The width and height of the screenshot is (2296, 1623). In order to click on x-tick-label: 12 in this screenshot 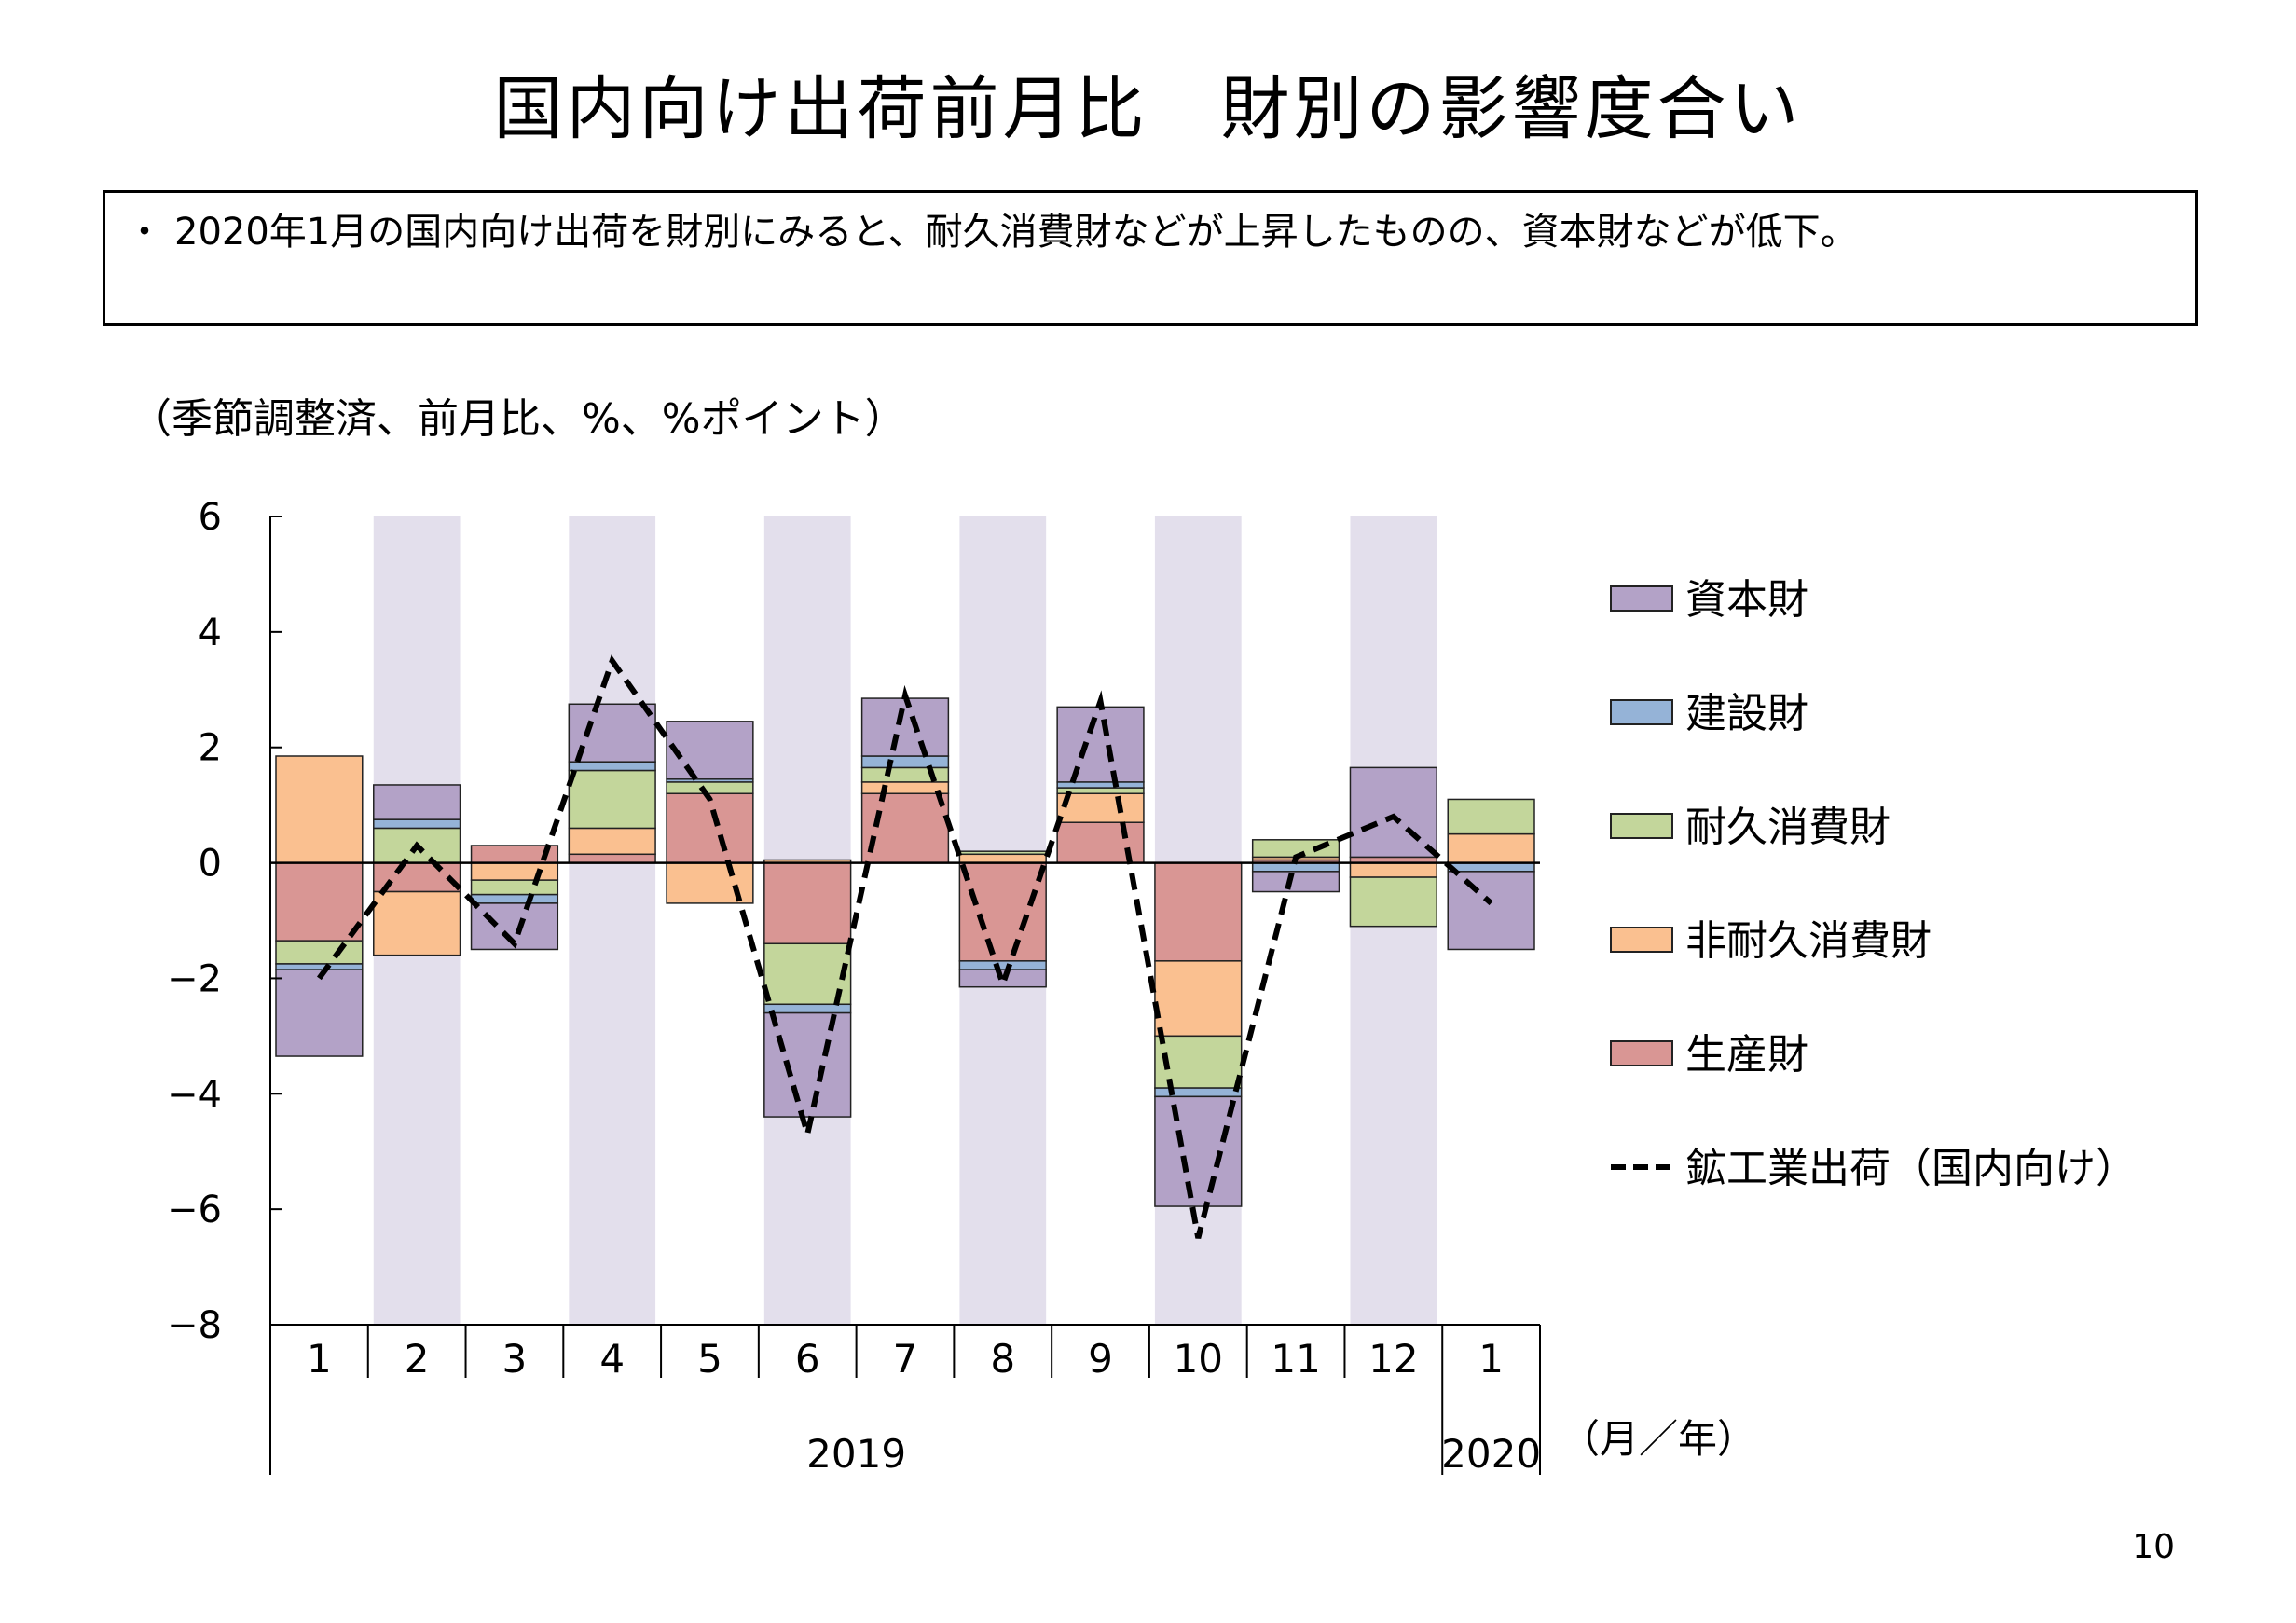, I will do `click(1393, 1359)`.